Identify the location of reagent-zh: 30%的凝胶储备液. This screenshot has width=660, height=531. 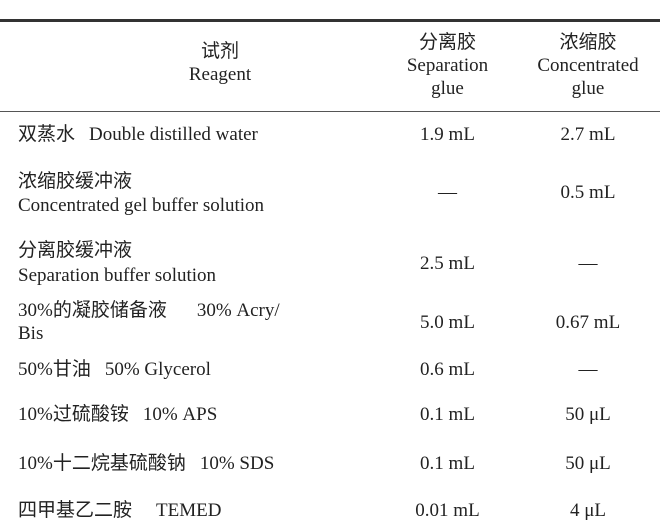
(92, 310).